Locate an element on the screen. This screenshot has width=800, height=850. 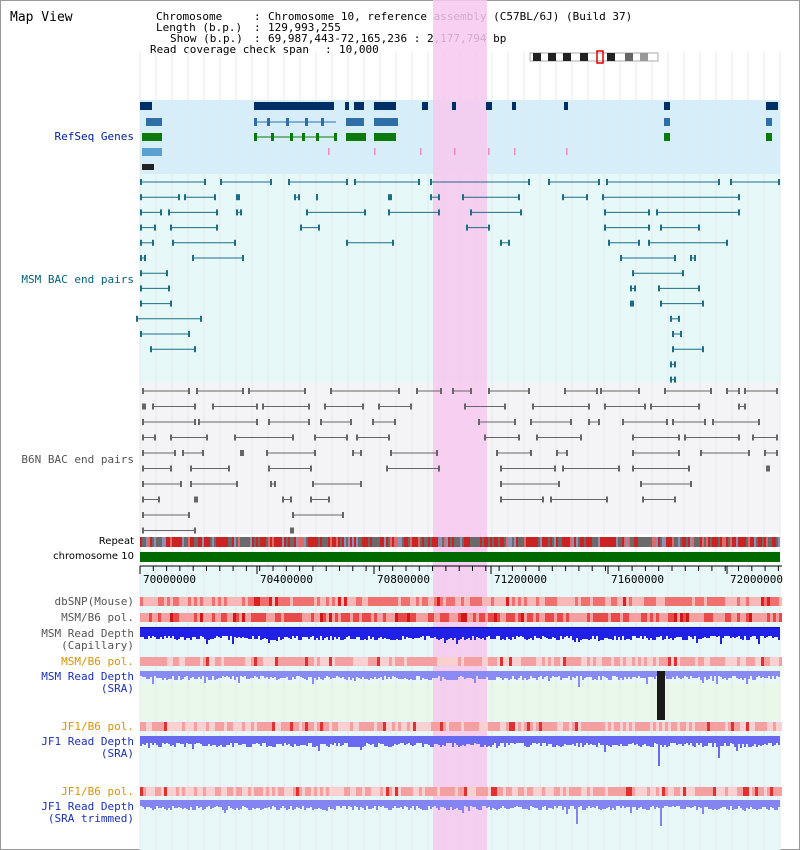
track-label-msm-b6-pol: MSM/B6 pol. is located at coordinates (97, 617).